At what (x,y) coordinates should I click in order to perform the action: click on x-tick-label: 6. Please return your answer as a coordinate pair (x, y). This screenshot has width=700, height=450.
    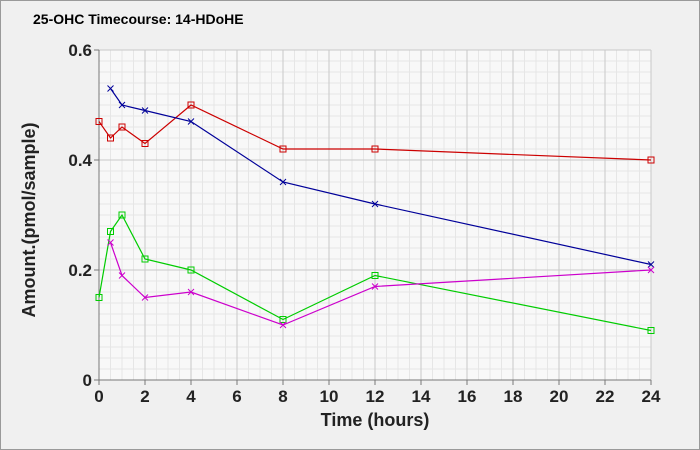
    Looking at the image, I should click on (236, 396).